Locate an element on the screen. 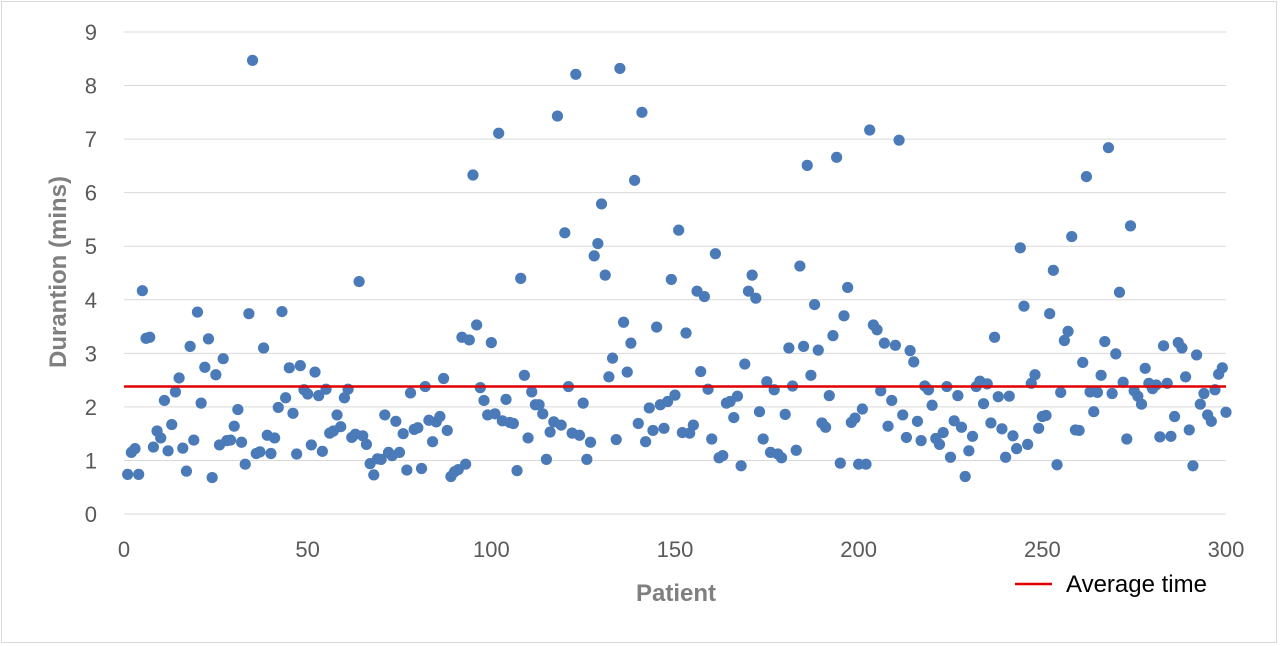 The width and height of the screenshot is (1280, 646). y-axis-title: Durantion (mins) is located at coordinates (58, 272).